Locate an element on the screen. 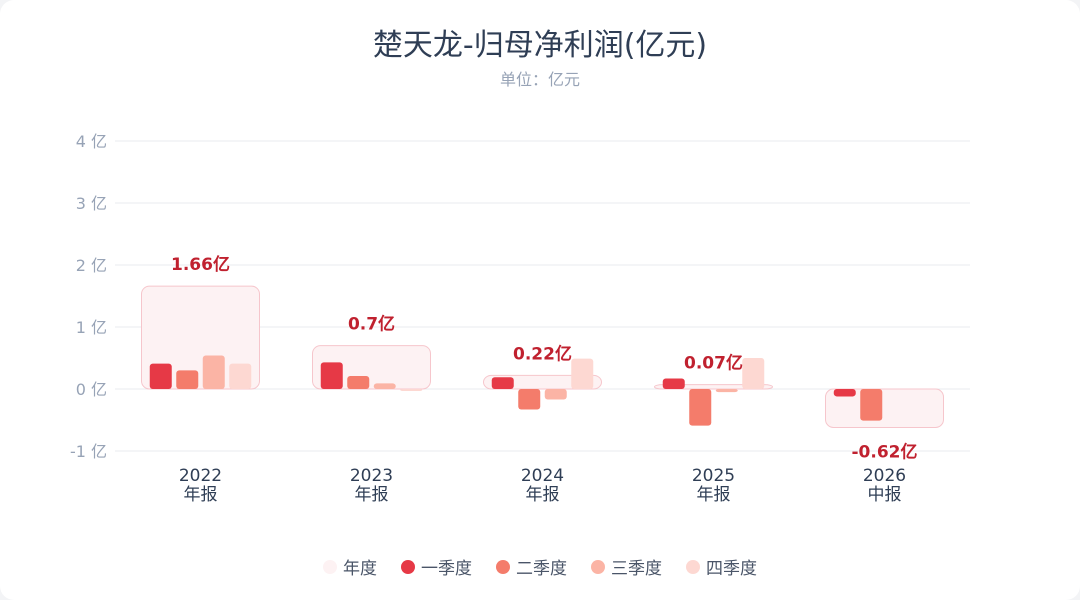 The height and width of the screenshot is (600, 1080). x-tick-label-period: 中报 is located at coordinates (885, 495).